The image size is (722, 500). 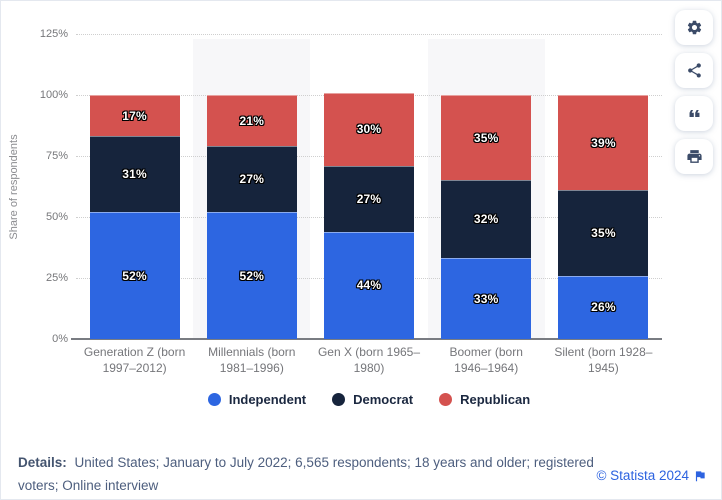 I want to click on bar-value-label: 30%, so click(x=369, y=129).